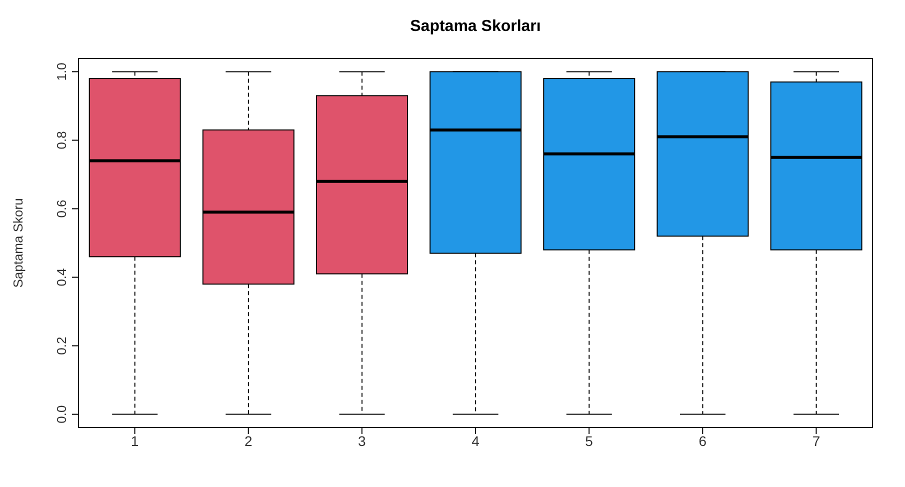 The height and width of the screenshot is (487, 905). What do you see at coordinates (476, 440) in the screenshot?
I see `x-tick-label: 4` at bounding box center [476, 440].